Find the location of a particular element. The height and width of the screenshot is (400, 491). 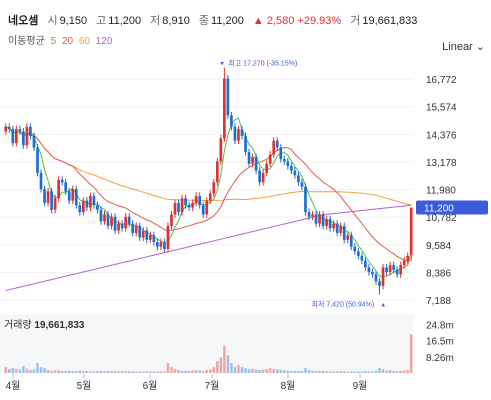

volume-value: 19,661,833 is located at coordinates (390, 21).